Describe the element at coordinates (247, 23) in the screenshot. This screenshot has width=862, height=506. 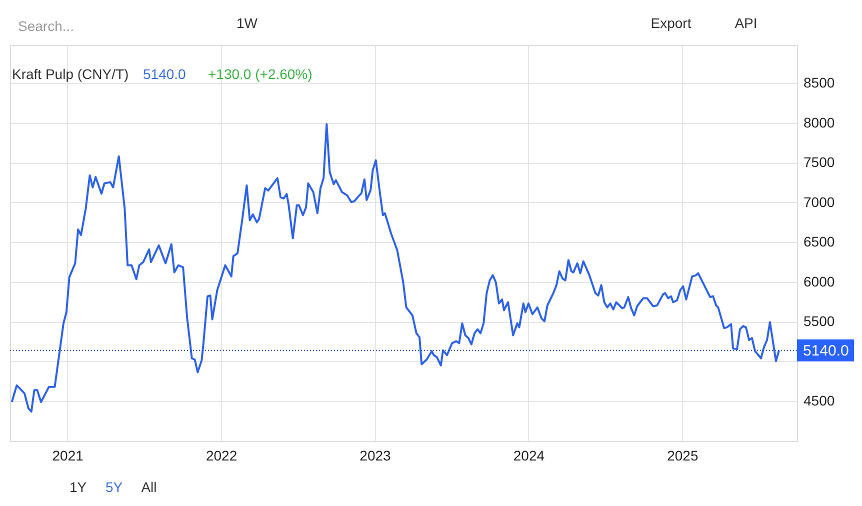
I see `text: 1W` at that location.